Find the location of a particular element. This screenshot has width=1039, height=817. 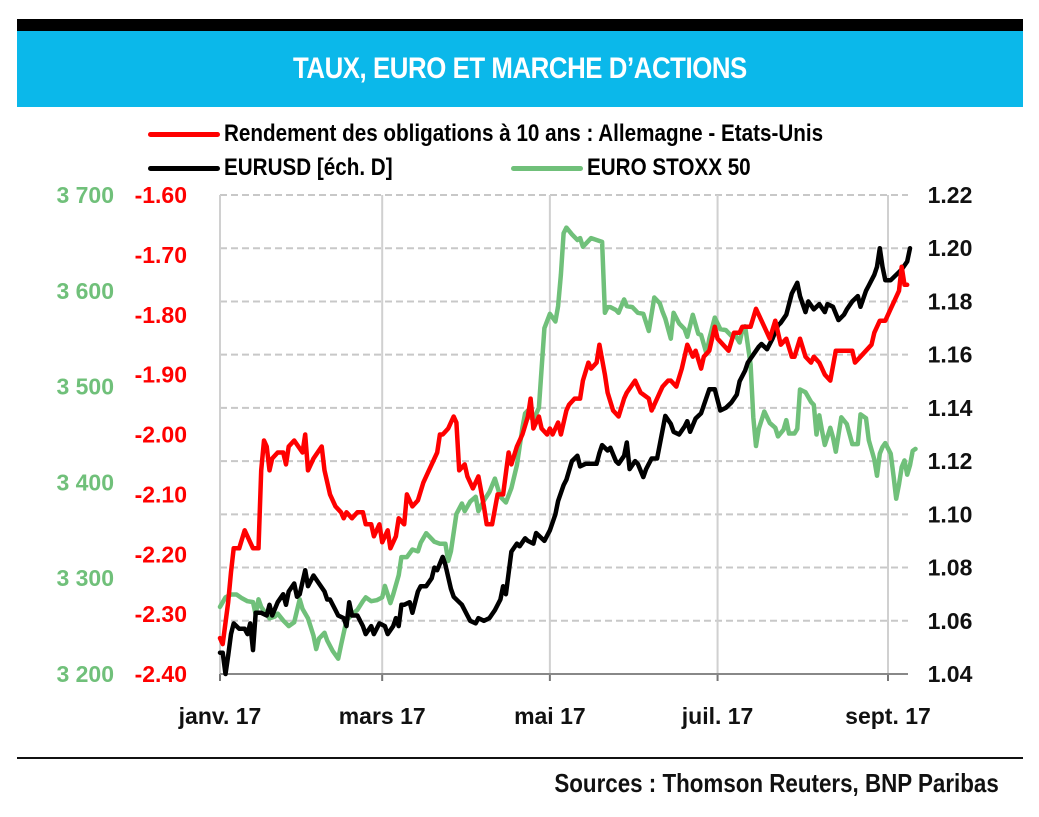

legend-swatch-green is located at coordinates (547, 169).